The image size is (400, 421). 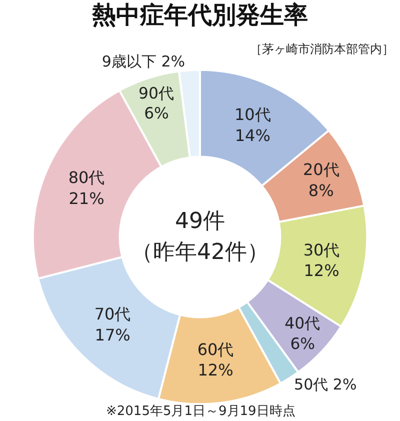 I want to click on slice-label: 70代, so click(x=112, y=314).